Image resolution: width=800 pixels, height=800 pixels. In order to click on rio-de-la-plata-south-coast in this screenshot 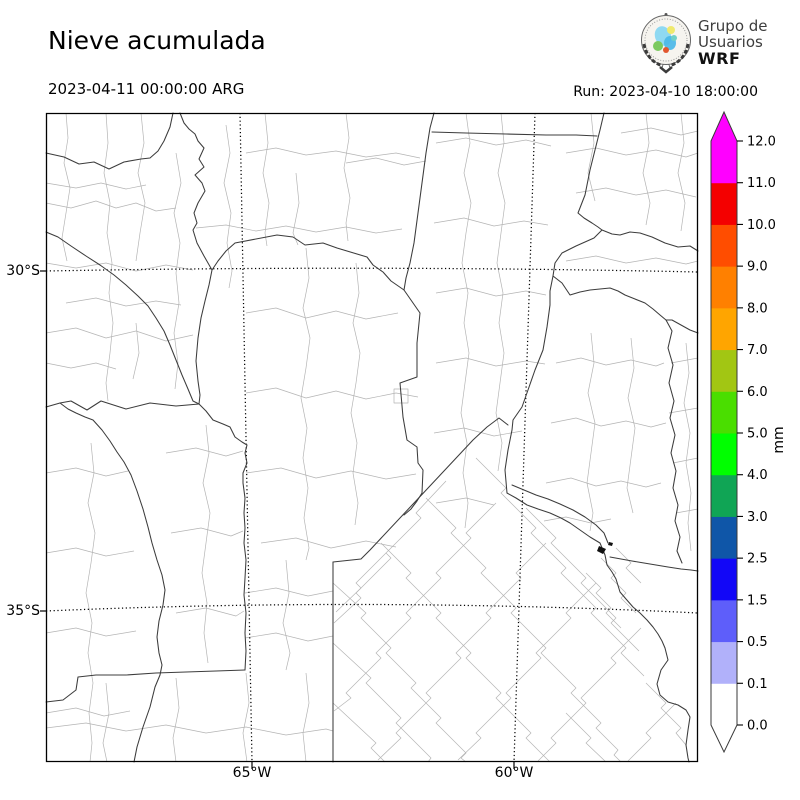, I will do `click(598, 627)`.